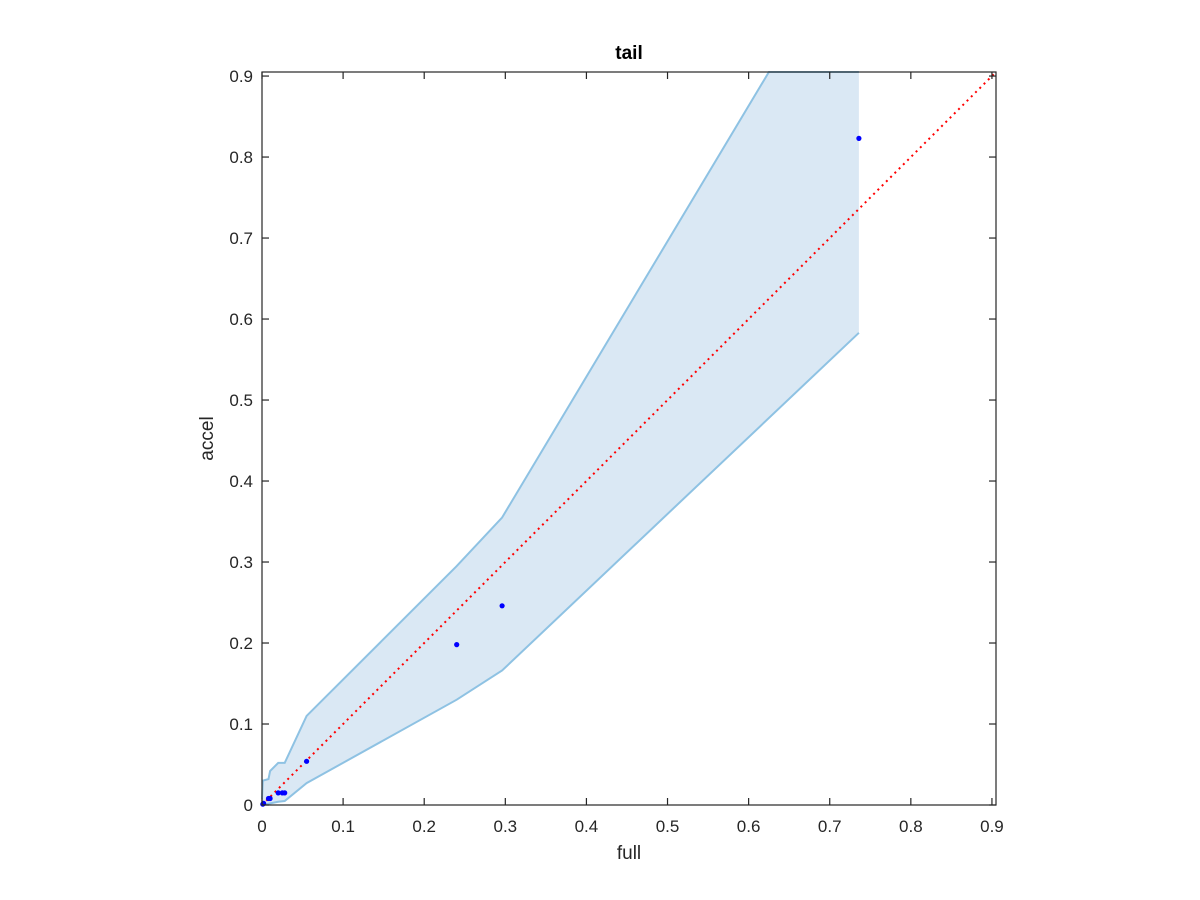 Image resolution: width=1200 pixels, height=900 pixels. Describe the element at coordinates (241, 319) in the screenshot. I see `y-tick-label: 0.6` at that location.